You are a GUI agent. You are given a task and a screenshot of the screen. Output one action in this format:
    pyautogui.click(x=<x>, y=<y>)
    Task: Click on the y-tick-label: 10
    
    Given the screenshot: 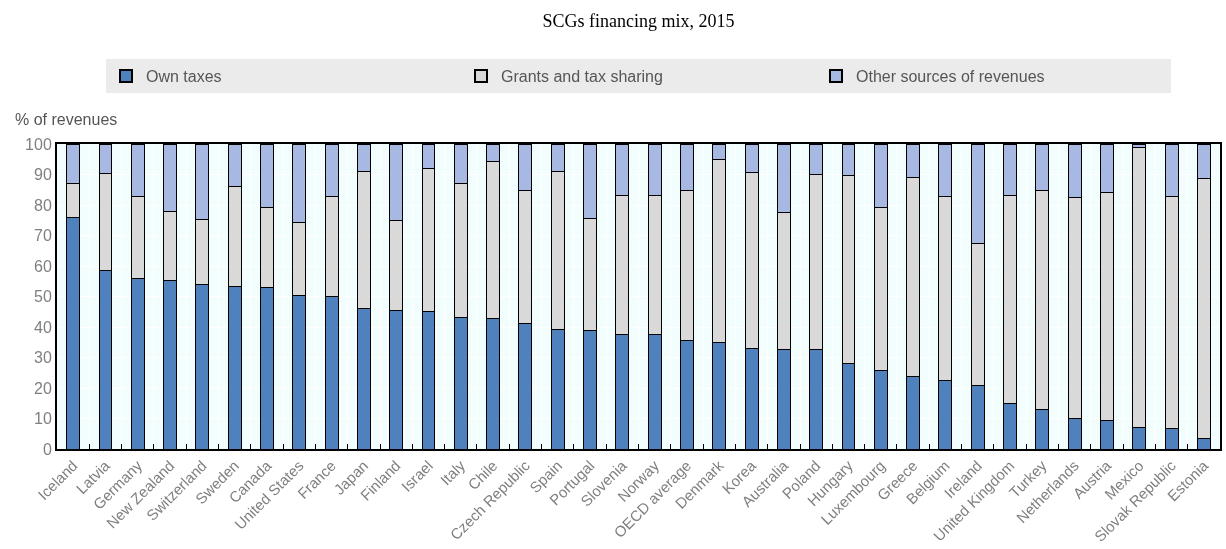 What is the action you would take?
    pyautogui.click(x=43, y=419)
    